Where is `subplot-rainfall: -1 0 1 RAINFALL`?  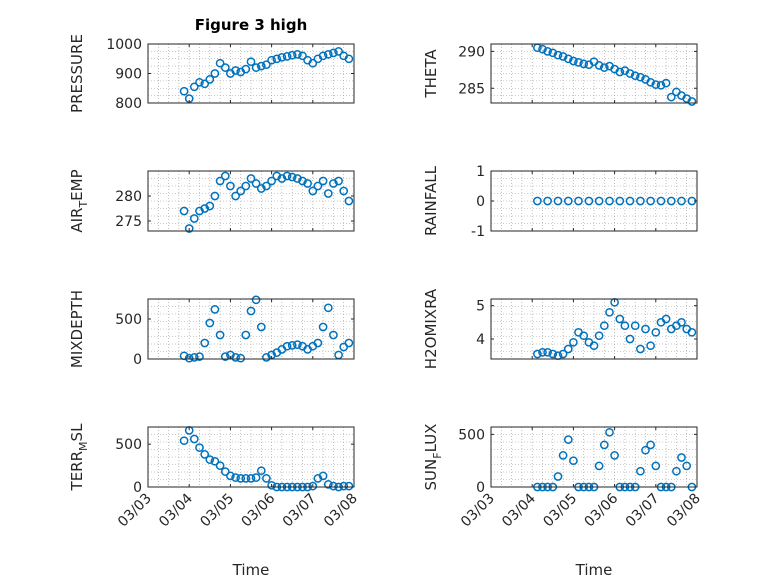
subplot-rainfall: -1 0 1 RAINFALL is located at coordinates (560, 202).